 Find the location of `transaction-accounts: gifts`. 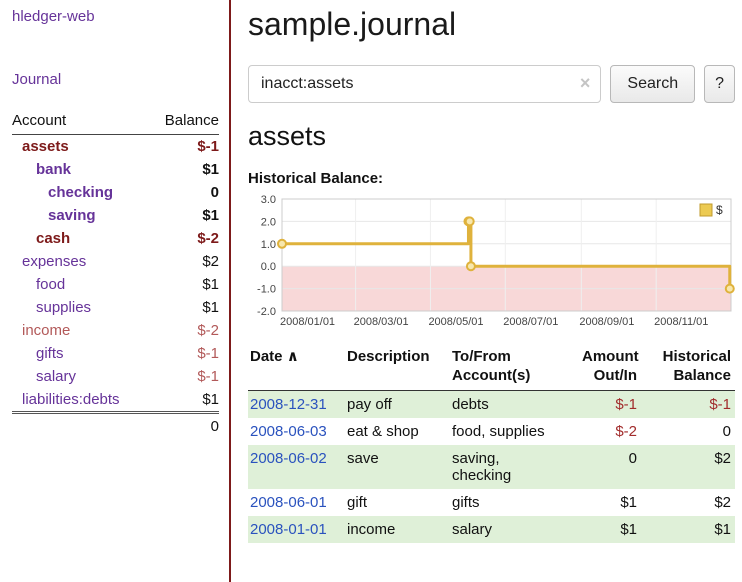

transaction-accounts: gifts is located at coordinates (466, 502).